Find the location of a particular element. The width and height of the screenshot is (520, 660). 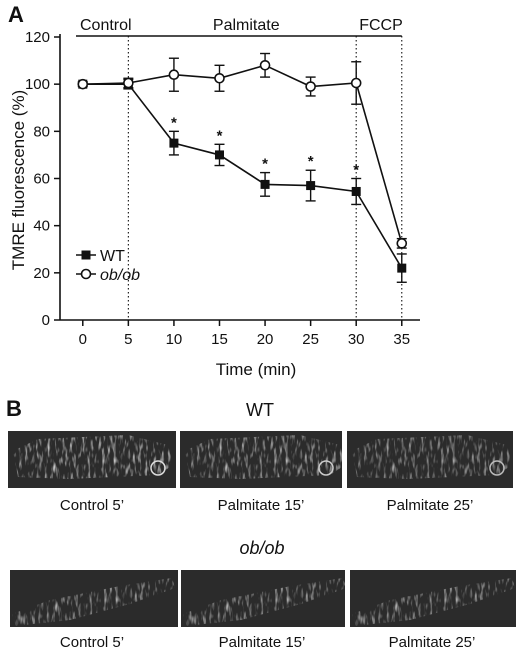

x-tick-label: 10 is located at coordinates (174, 339).